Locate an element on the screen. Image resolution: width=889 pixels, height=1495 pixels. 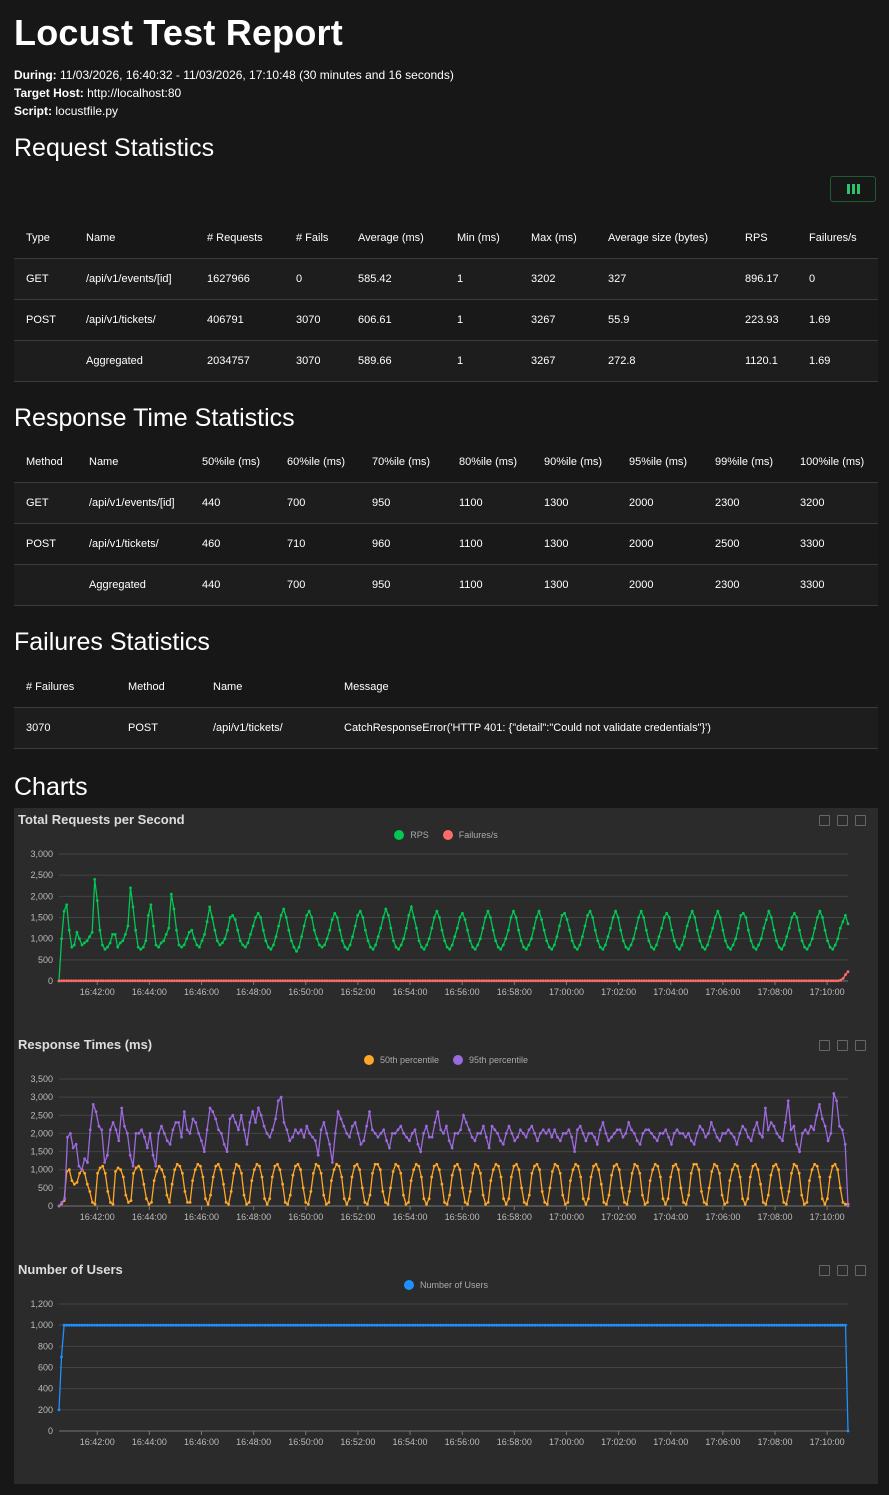
legend-item: Number of Users is located at coordinates (445, 1285).